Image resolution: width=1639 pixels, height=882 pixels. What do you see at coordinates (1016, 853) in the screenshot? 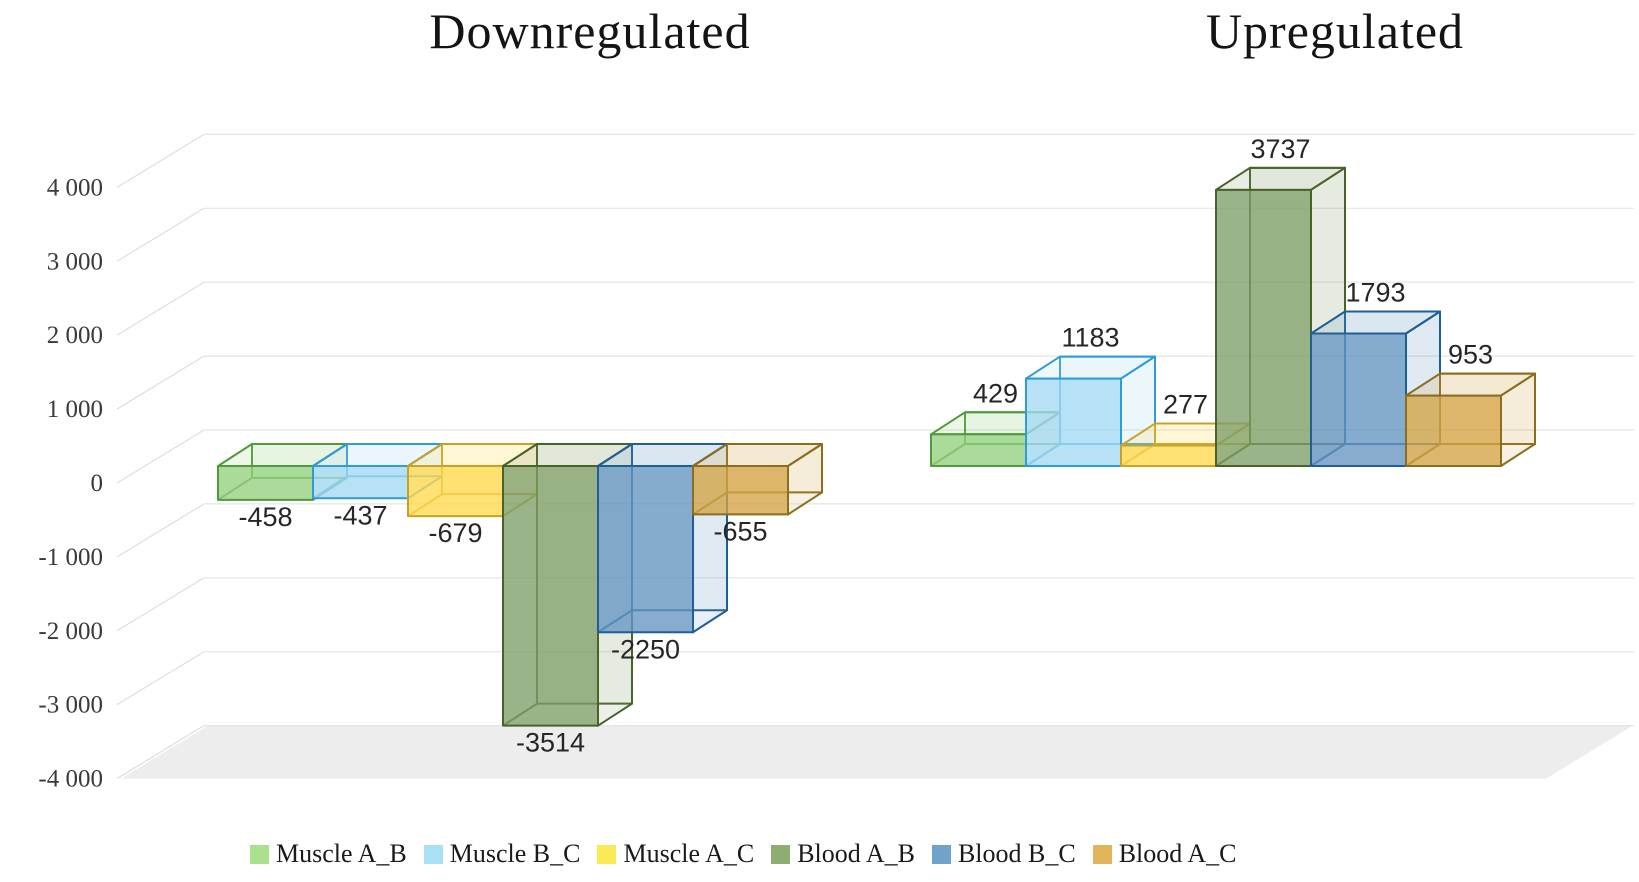
I see `legend-label: Blood B_C` at bounding box center [1016, 853].